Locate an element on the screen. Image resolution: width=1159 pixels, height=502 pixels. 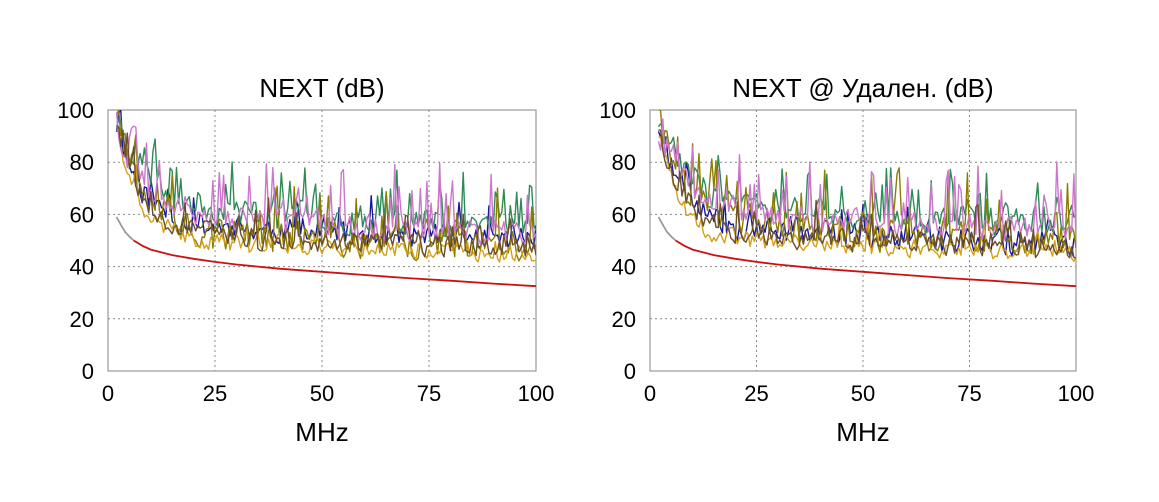
chart-title: NEXT @ Удален. (dB) is located at coordinates (862, 88).